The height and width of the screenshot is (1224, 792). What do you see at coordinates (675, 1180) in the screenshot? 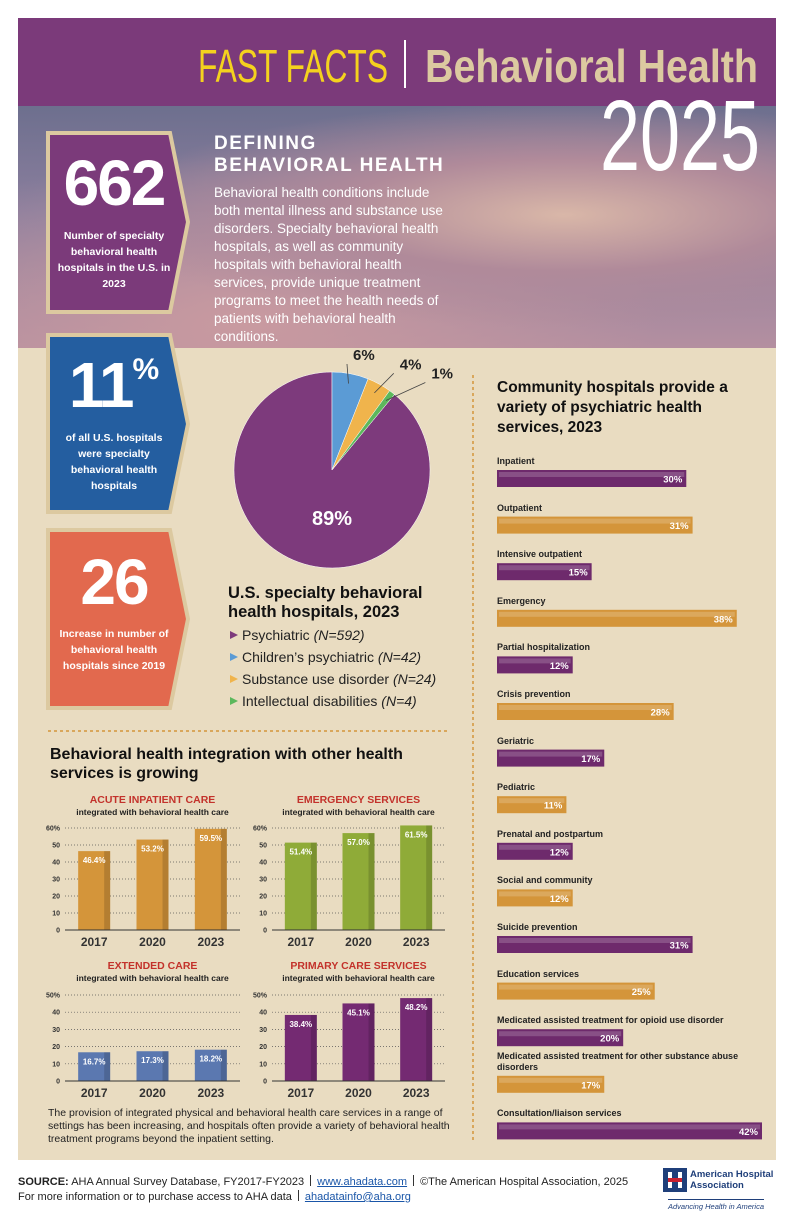
I see `logo-mark` at bounding box center [675, 1180].